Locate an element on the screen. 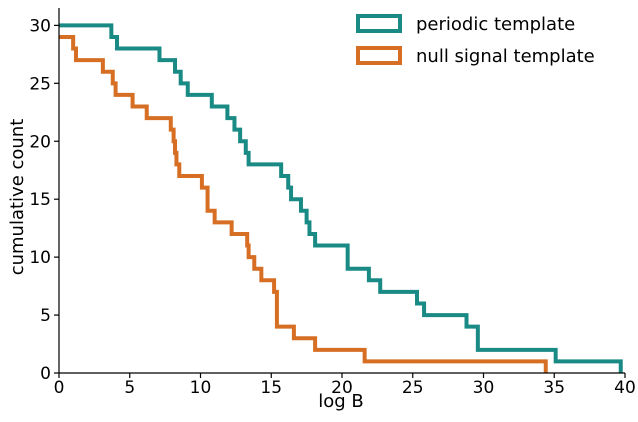 This screenshot has width=638, height=422. legend-label-periodic: periodic template is located at coordinates (495, 24).